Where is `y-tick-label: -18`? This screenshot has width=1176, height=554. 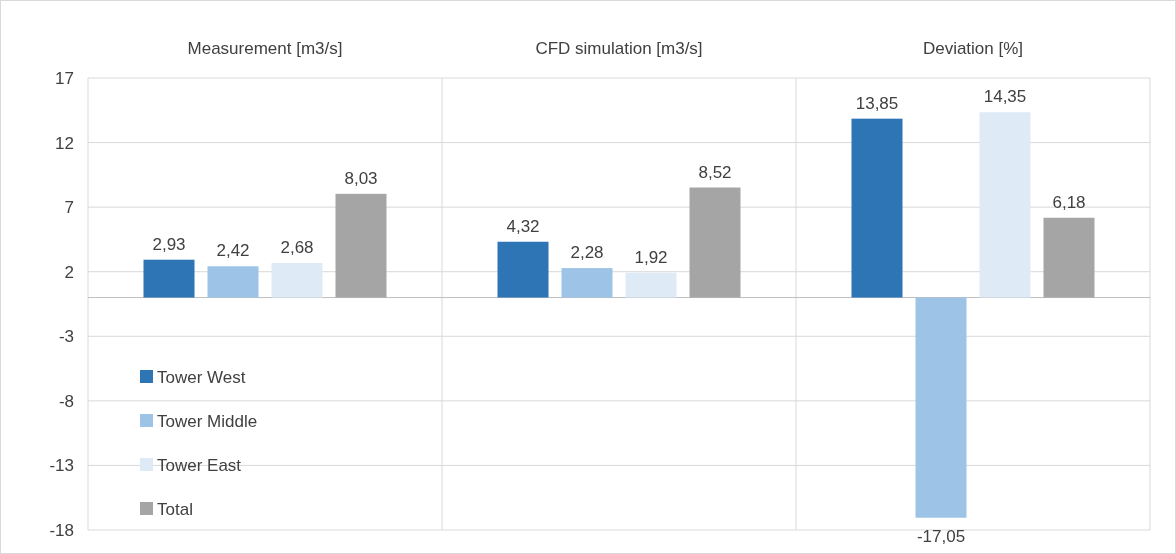 y-tick-label: -18 is located at coordinates (61, 530).